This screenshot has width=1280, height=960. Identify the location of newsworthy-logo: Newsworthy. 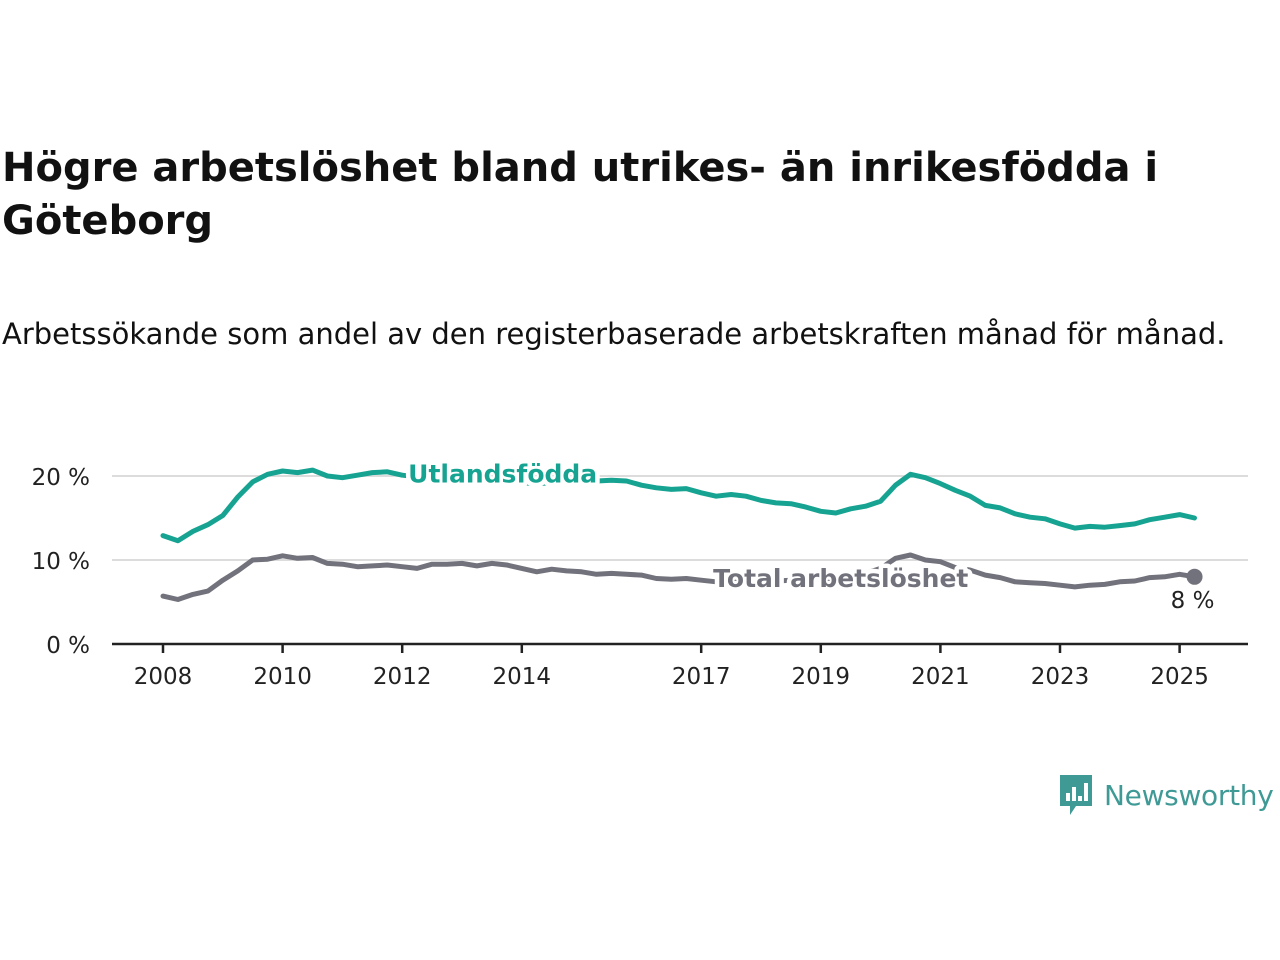
(1166, 795).